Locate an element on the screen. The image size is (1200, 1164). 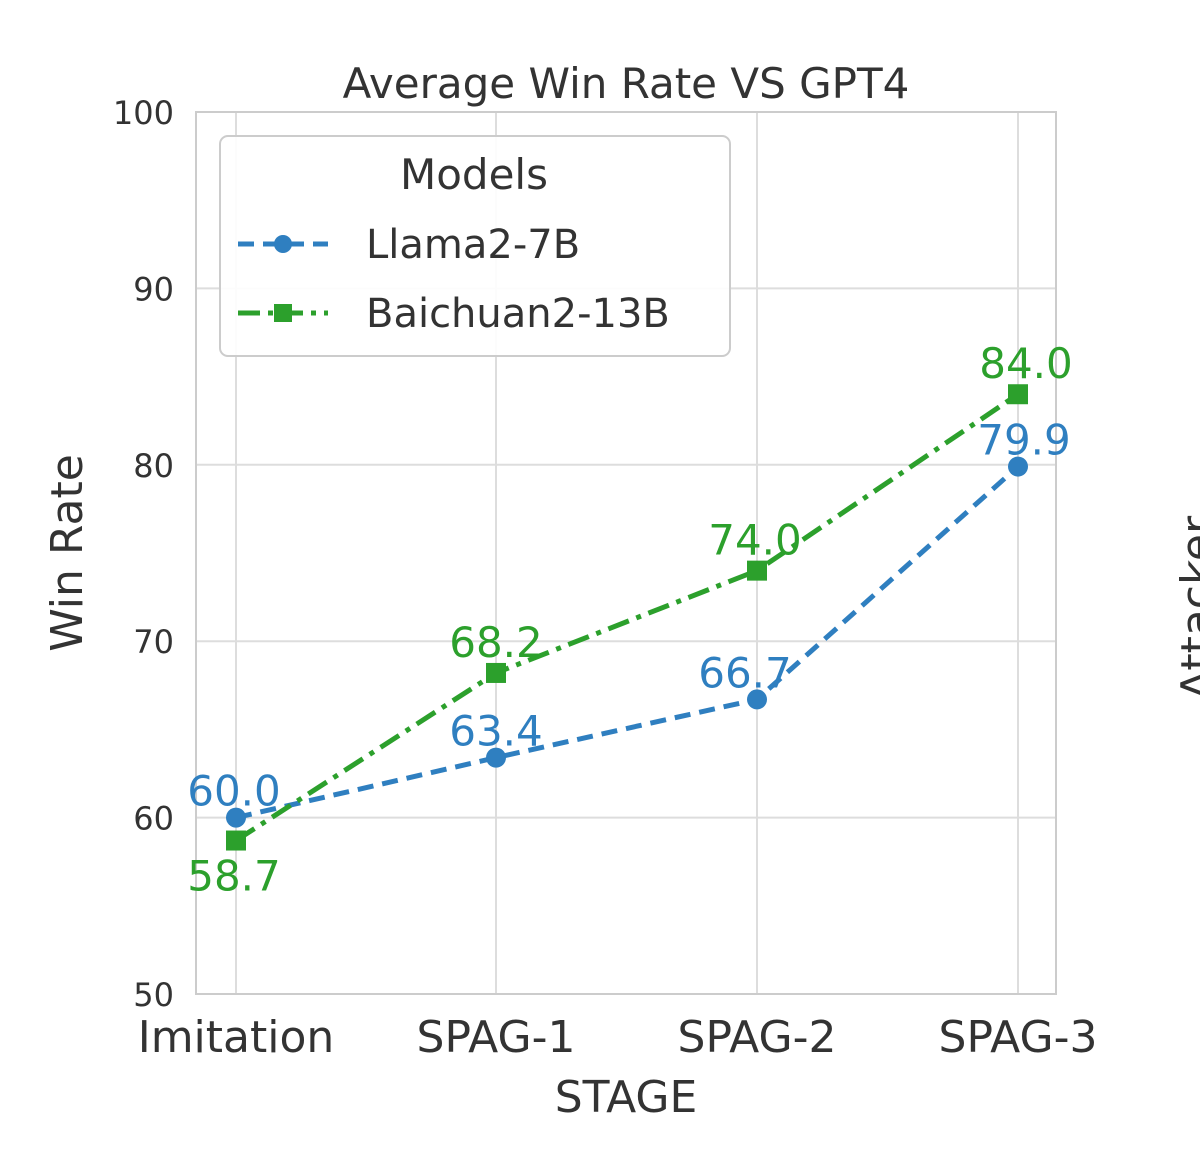
x-axis-label: STAGE is located at coordinates (626, 1097).